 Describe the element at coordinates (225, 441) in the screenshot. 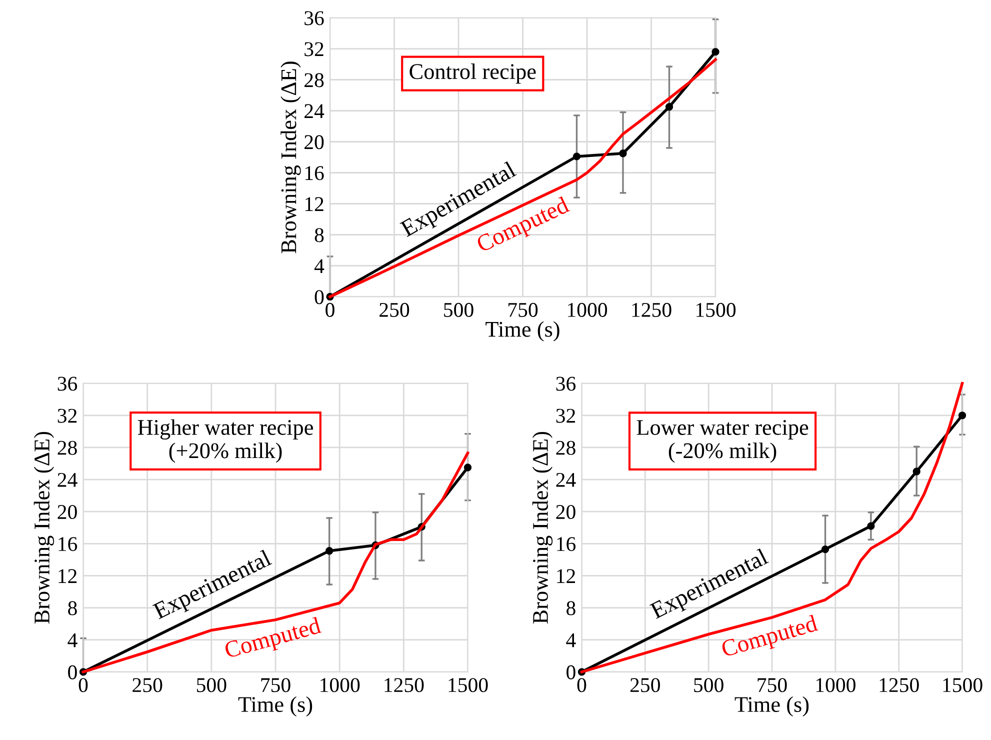

I see `annotation: Higher water recipe (+20% milk)` at that location.